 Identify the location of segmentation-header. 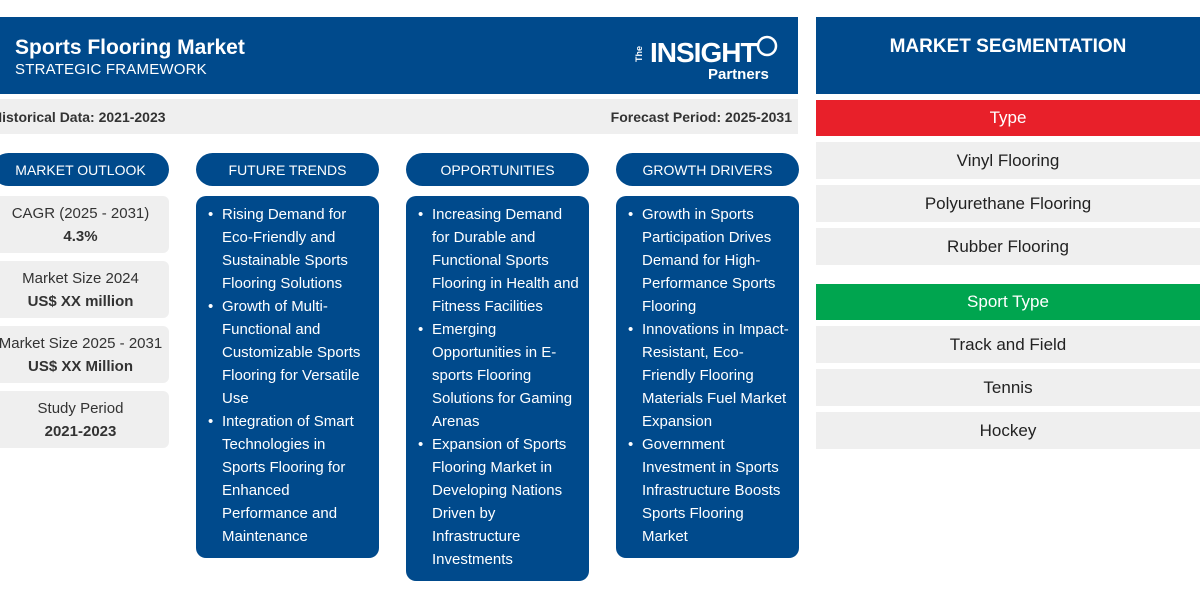
(1008, 55).